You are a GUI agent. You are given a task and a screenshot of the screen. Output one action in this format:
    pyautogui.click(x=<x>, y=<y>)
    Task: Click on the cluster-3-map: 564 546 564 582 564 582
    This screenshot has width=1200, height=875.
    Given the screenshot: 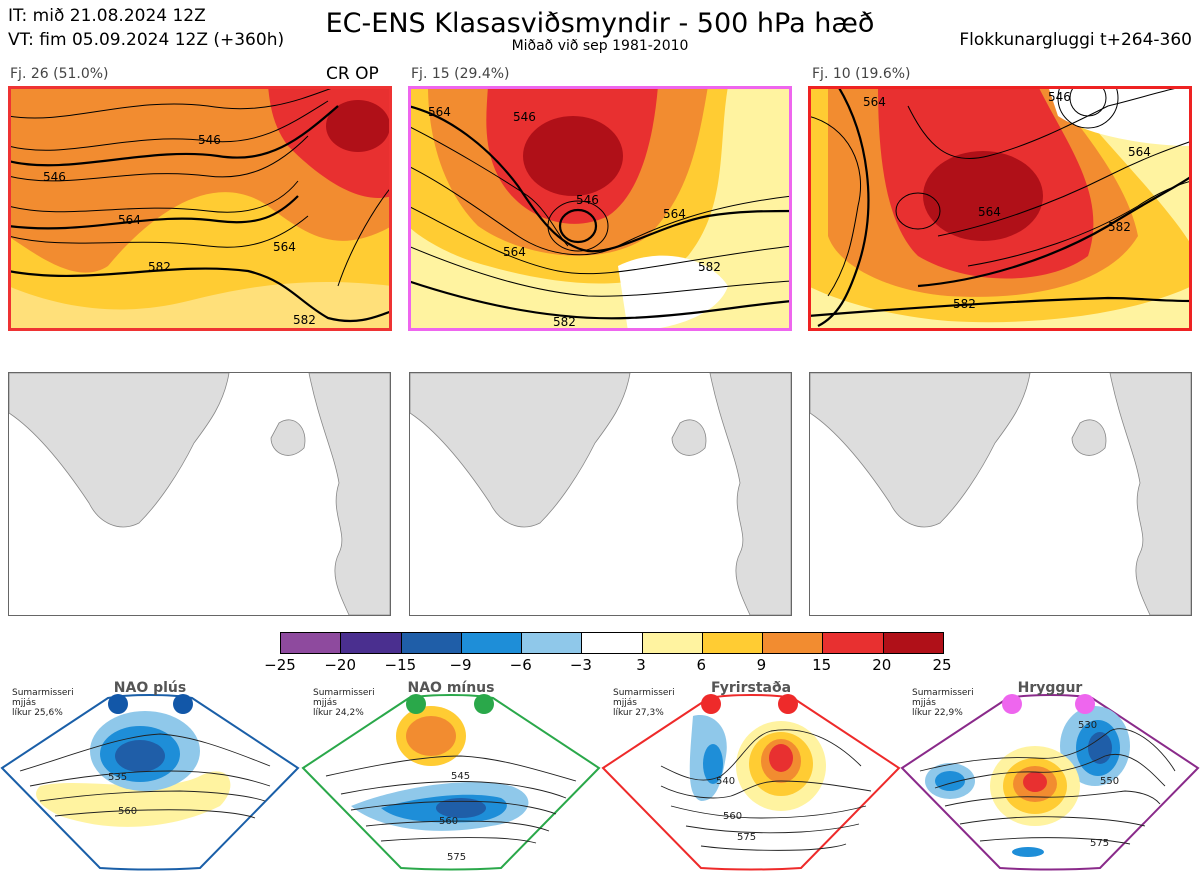 What is the action you would take?
    pyautogui.click(x=1000, y=208)
    